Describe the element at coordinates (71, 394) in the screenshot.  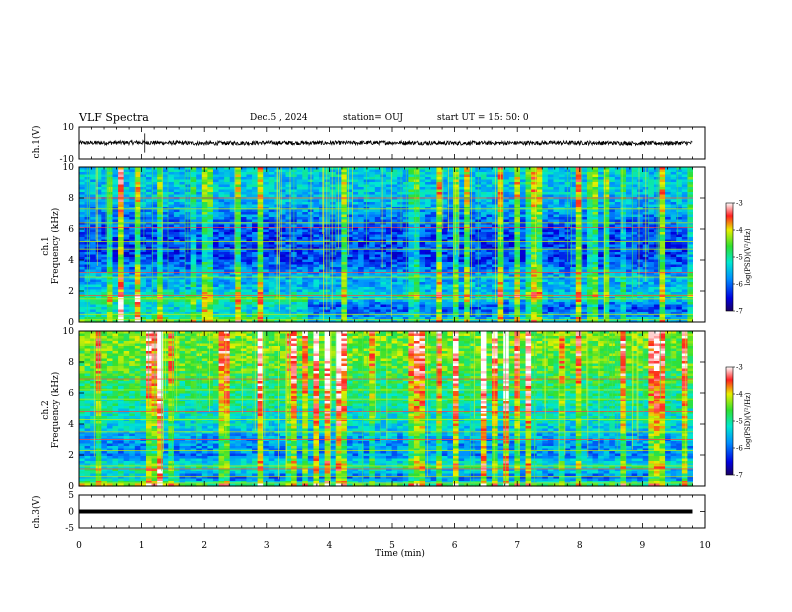
I see `ytick-label-ch2-spectrogram: 6` at that location.